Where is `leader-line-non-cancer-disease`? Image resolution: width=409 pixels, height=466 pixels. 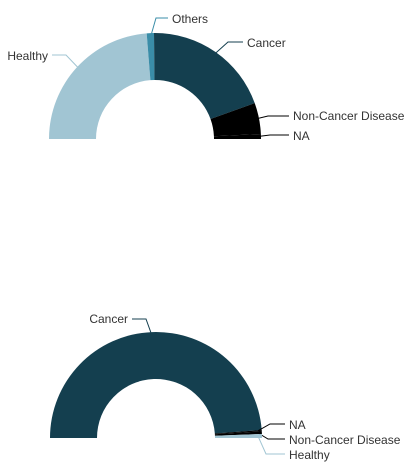 leader-line-non-cancer-disease is located at coordinates (271, 117).